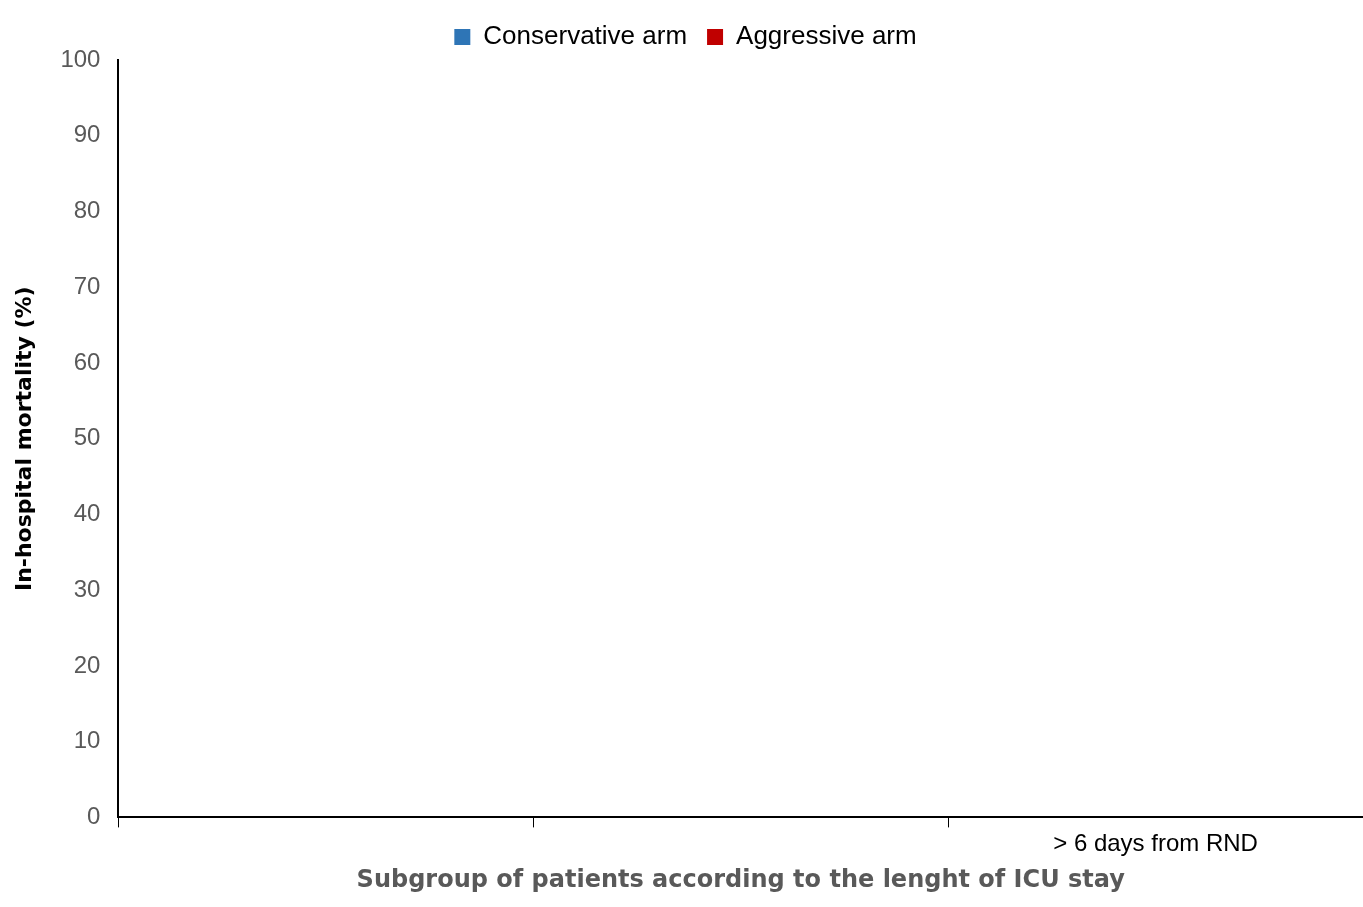  I want to click on y-tick-label: 100, so click(80, 58).